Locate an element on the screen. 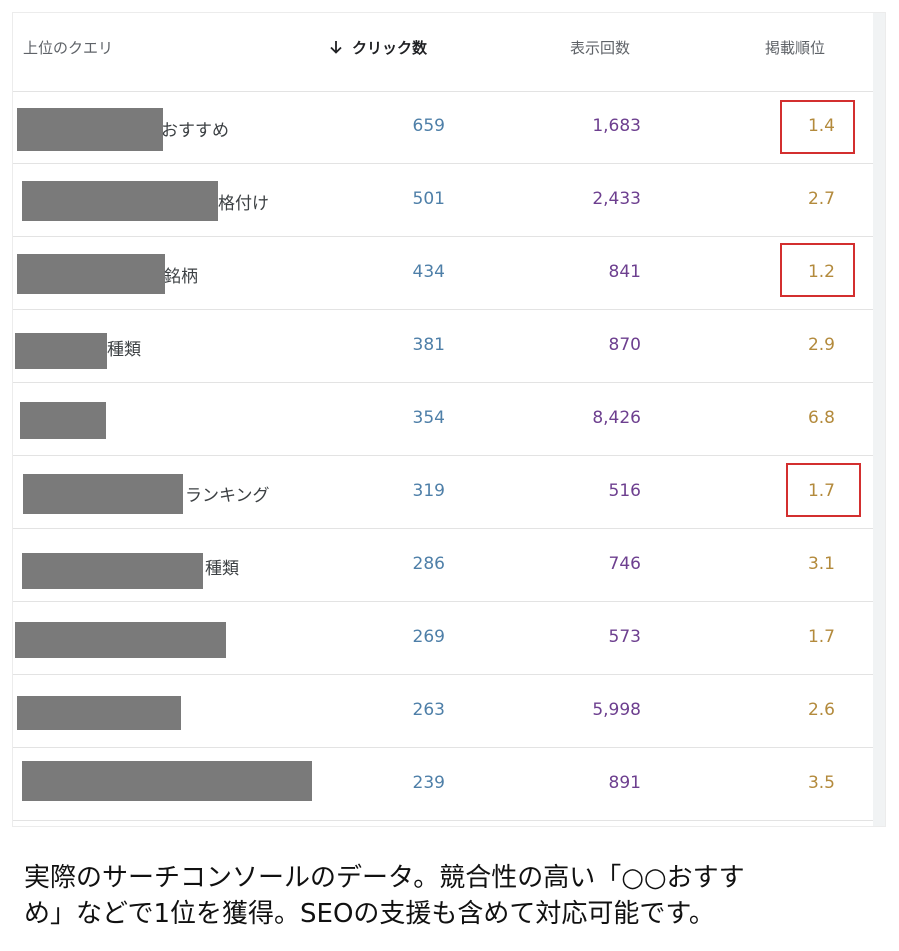 Image resolution: width=899 pixels, height=951 pixels. table-row: 格付け 501 2,433 2.7 is located at coordinates (443, 200).